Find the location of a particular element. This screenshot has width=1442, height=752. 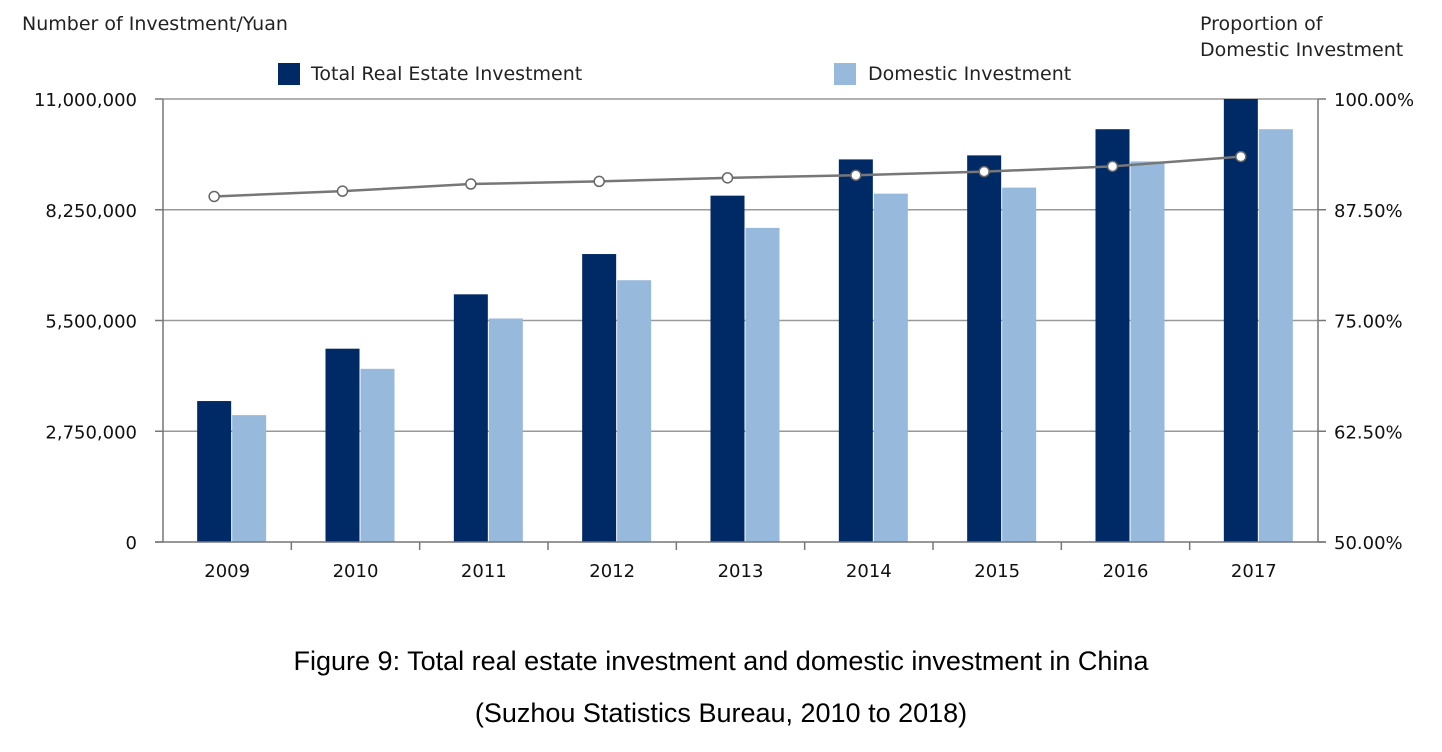

bar-domestic-2017 is located at coordinates (1275, 336).